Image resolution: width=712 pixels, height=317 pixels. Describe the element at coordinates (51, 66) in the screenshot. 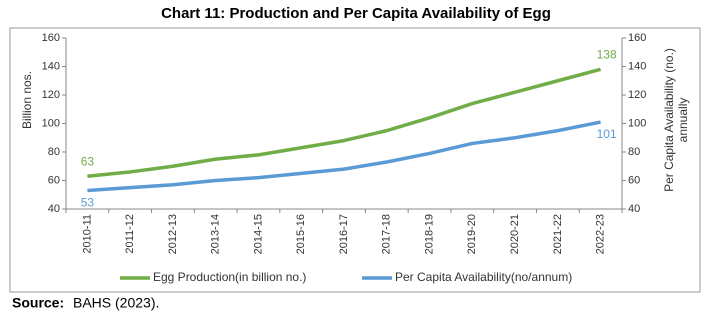

I see `y-tick-label: 140` at that location.